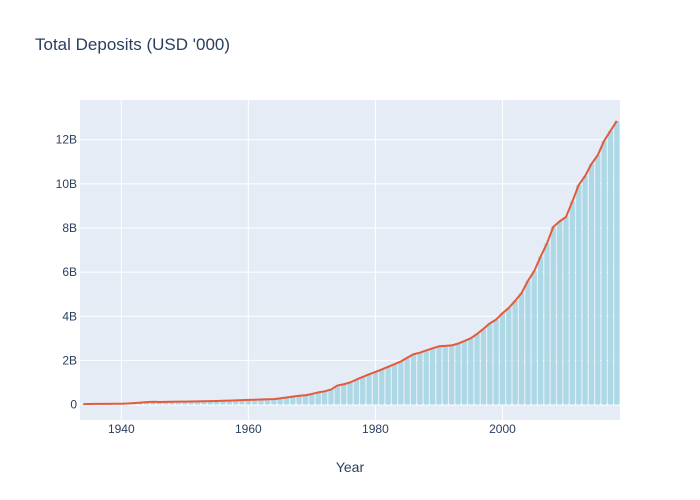 The image size is (700, 500). What do you see at coordinates (69, 316) in the screenshot?
I see `y-tick-label: 4B` at bounding box center [69, 316].